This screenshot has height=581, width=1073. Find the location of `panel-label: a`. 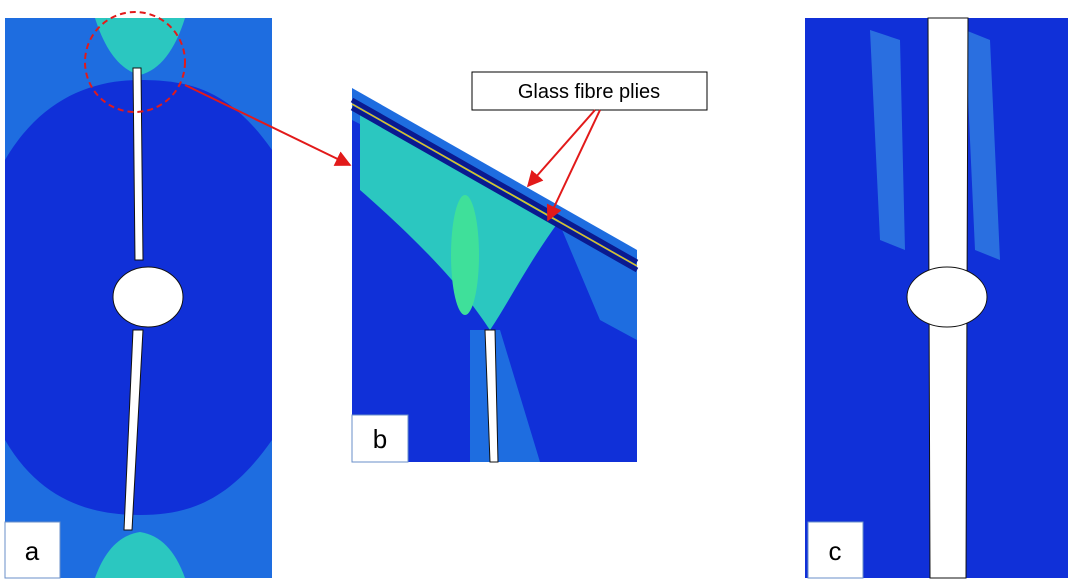

panel-label: a is located at coordinates (32, 551).